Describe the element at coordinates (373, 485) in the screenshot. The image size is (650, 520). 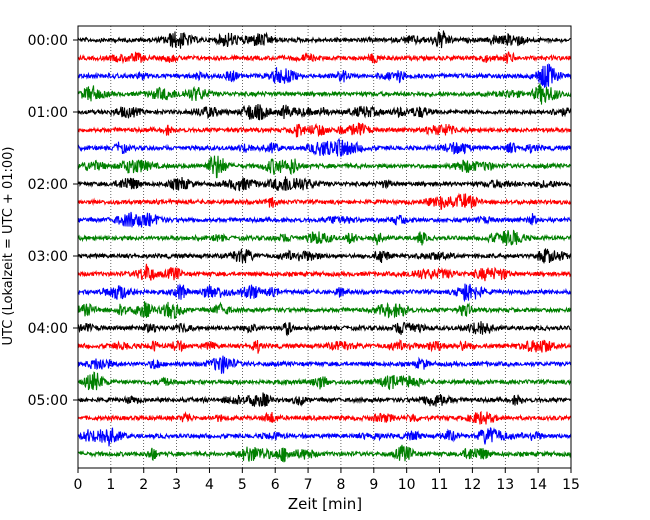
I see `x-tick-label: 9` at that location.